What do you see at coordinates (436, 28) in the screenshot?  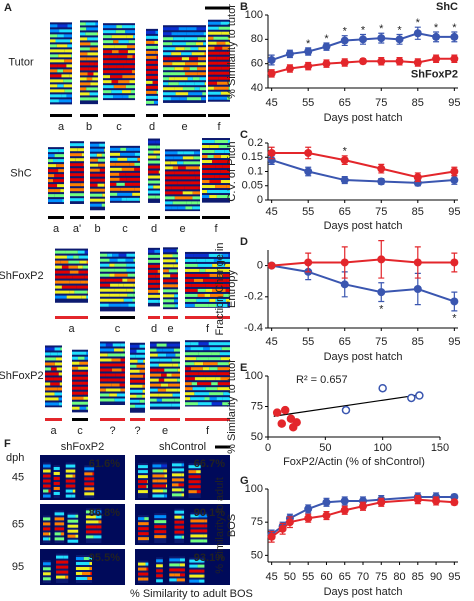 I see `significance-marker: *` at bounding box center [436, 28].